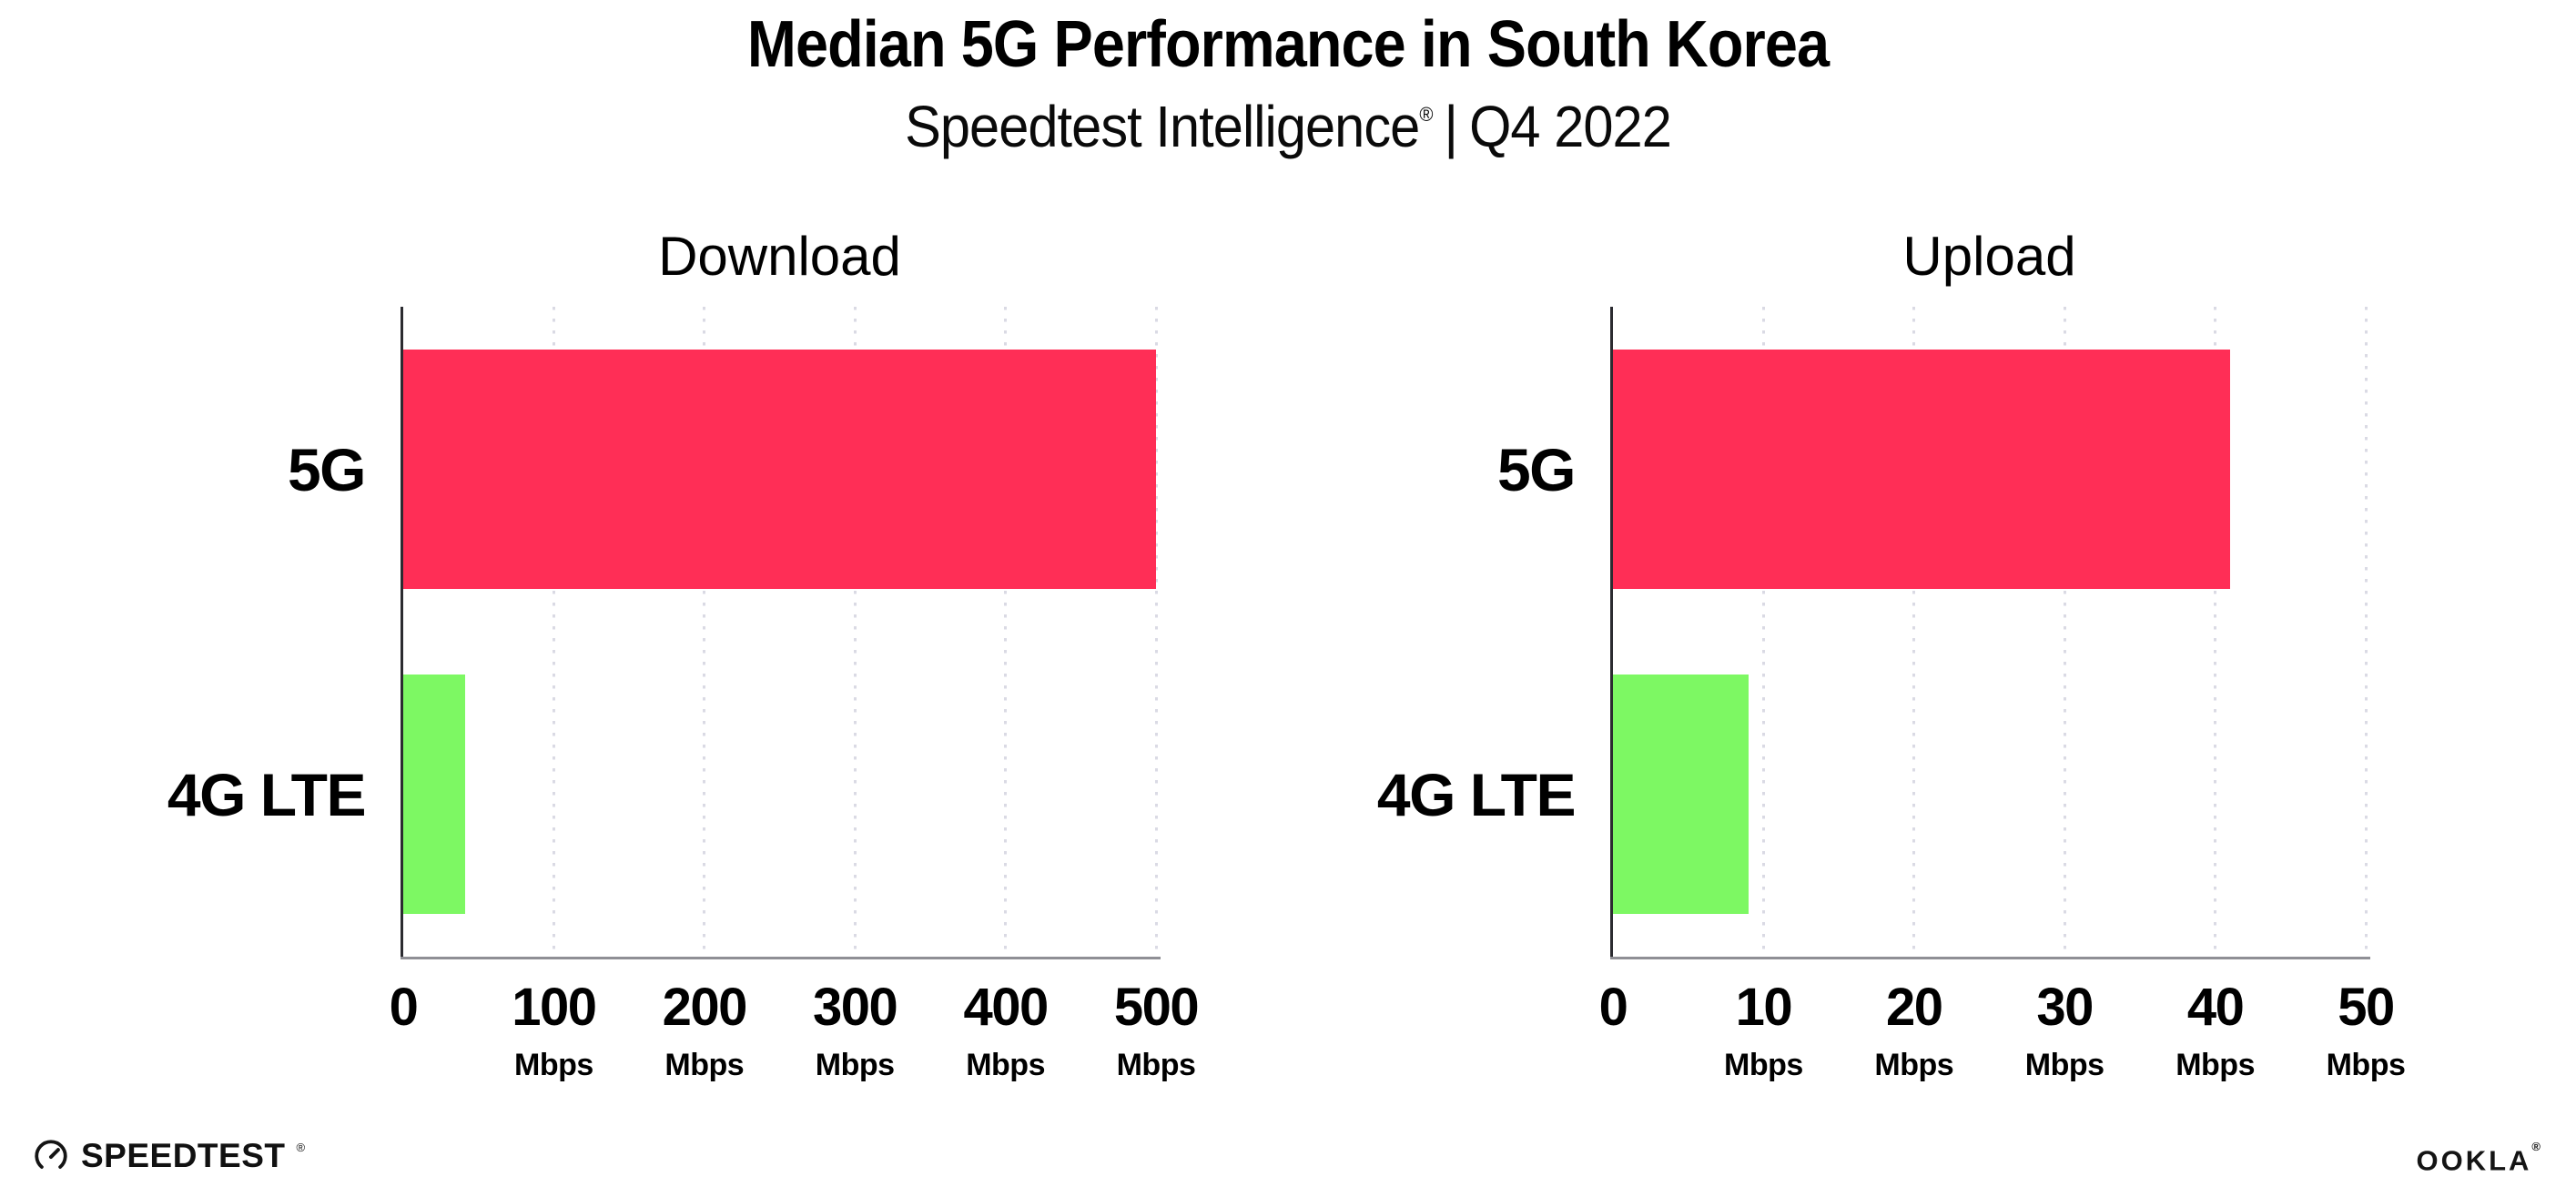 The image size is (2576, 1197). What do you see at coordinates (855, 1008) in the screenshot?
I see `tick-label-download-300: 300` at bounding box center [855, 1008].